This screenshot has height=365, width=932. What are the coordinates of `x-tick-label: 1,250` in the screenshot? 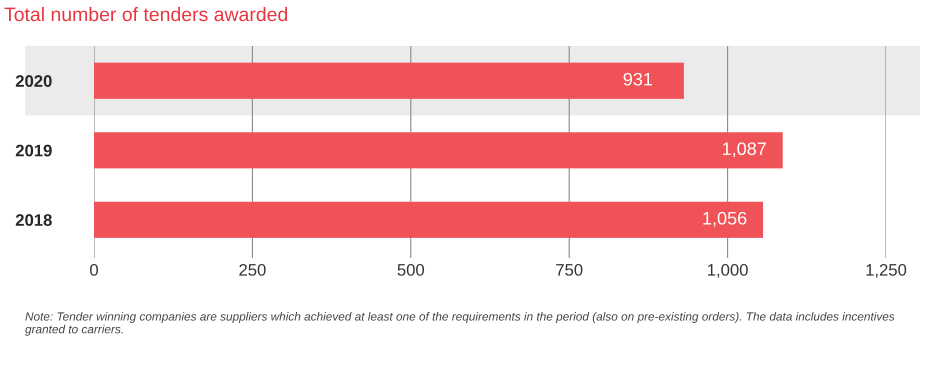 It's located at (886, 271).